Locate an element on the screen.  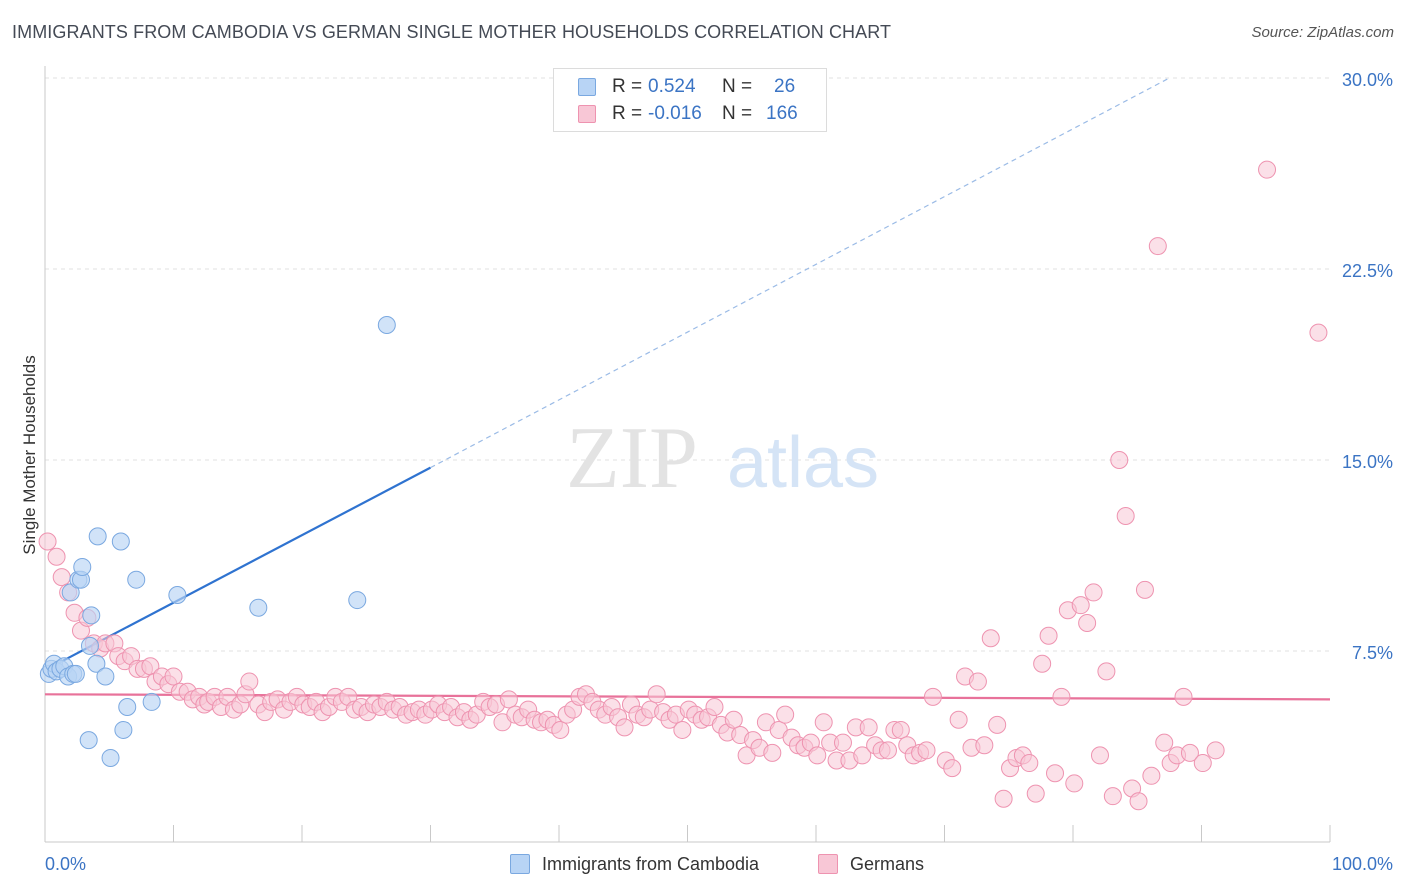
legend-r-value: -0.016 is located at coordinates (675, 113).